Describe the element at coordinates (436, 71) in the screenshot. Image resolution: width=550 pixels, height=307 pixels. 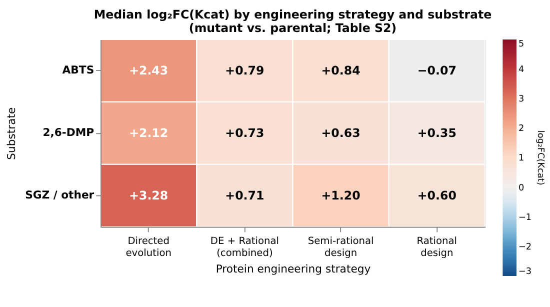
I see `data-label: −0.07` at that location.